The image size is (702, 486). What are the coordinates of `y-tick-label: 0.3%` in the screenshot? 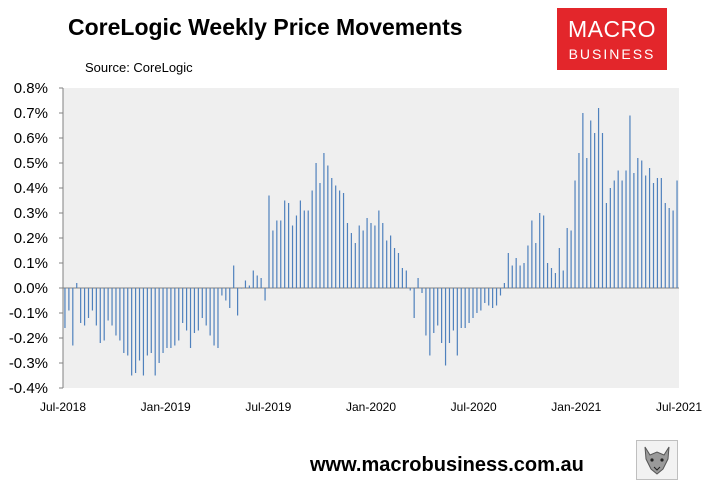 It's located at (31, 213).